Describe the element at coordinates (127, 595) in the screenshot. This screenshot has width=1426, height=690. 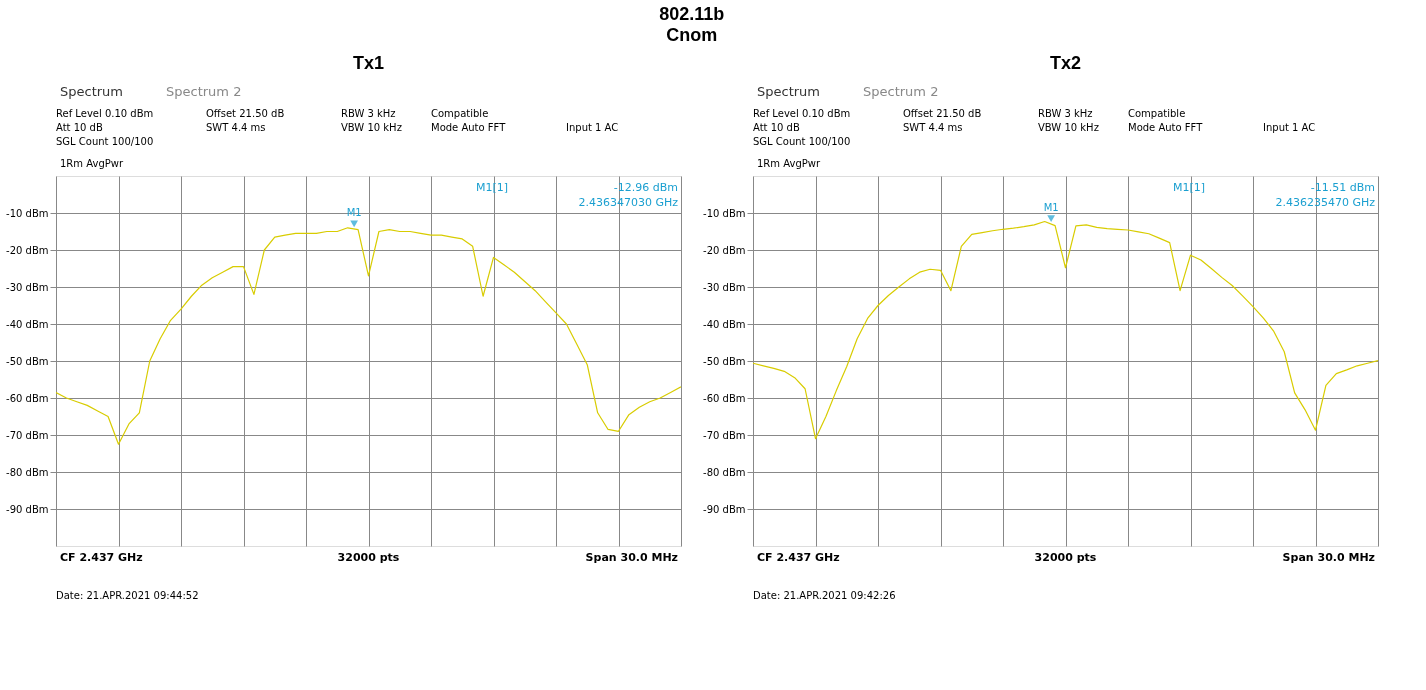
I see `text: Date: 21.APR.2021 09:44:52` at that location.